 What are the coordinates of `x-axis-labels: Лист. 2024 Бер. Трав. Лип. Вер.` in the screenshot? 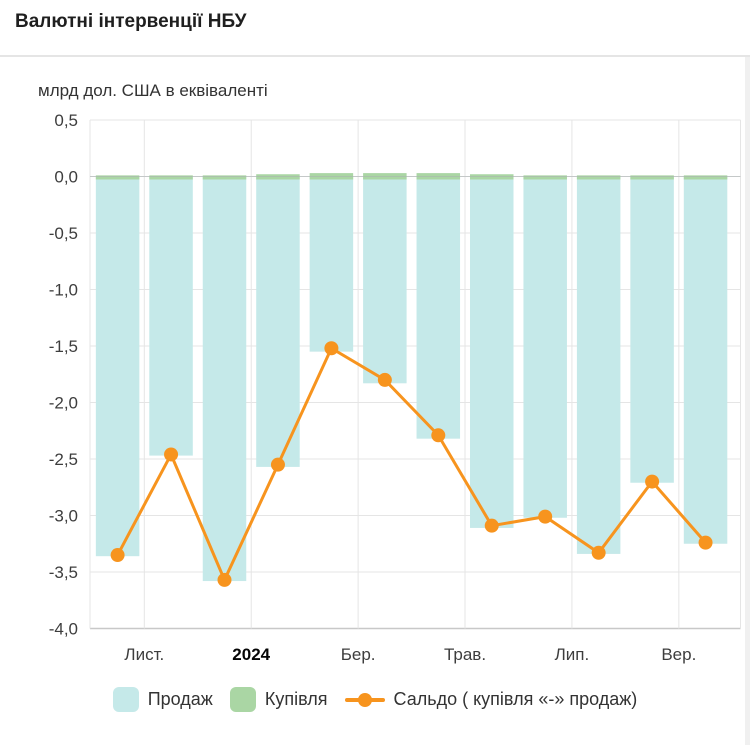 It's located at (410, 654).